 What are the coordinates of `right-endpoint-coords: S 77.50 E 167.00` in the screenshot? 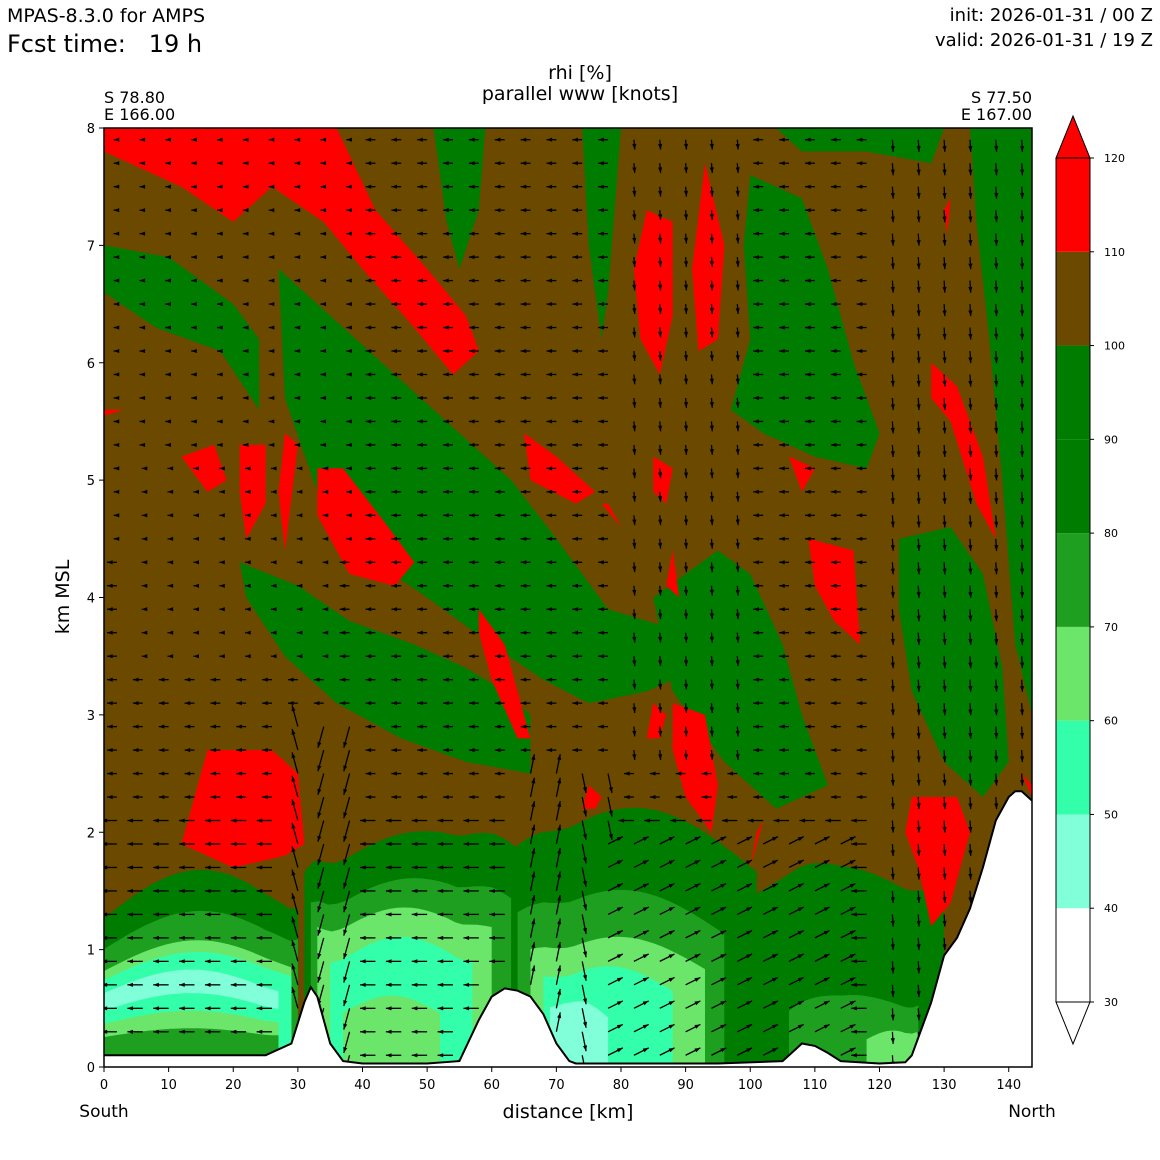 It's located at (996, 106).